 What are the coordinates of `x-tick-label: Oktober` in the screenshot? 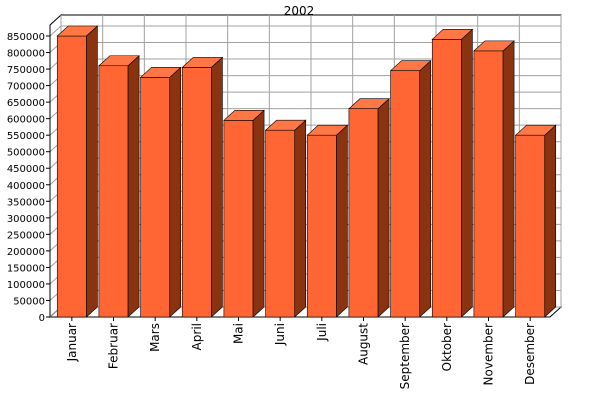 It's located at (447, 347).